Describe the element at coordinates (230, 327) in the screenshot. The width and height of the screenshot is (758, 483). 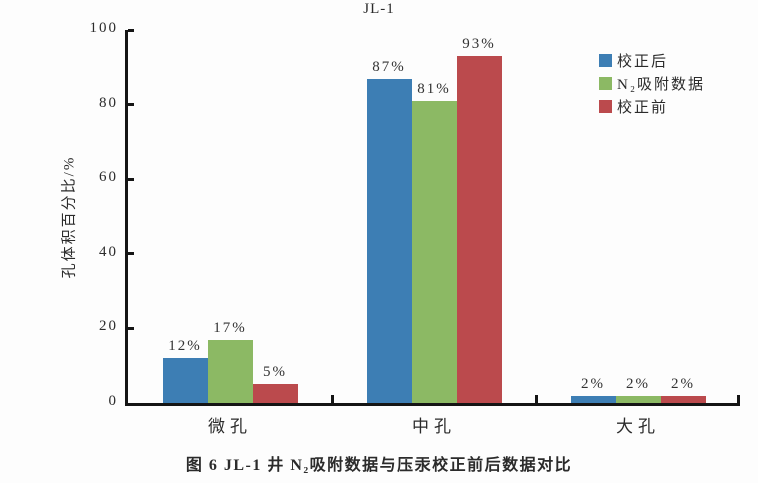
I see `bar-value-label: 17%` at that location.